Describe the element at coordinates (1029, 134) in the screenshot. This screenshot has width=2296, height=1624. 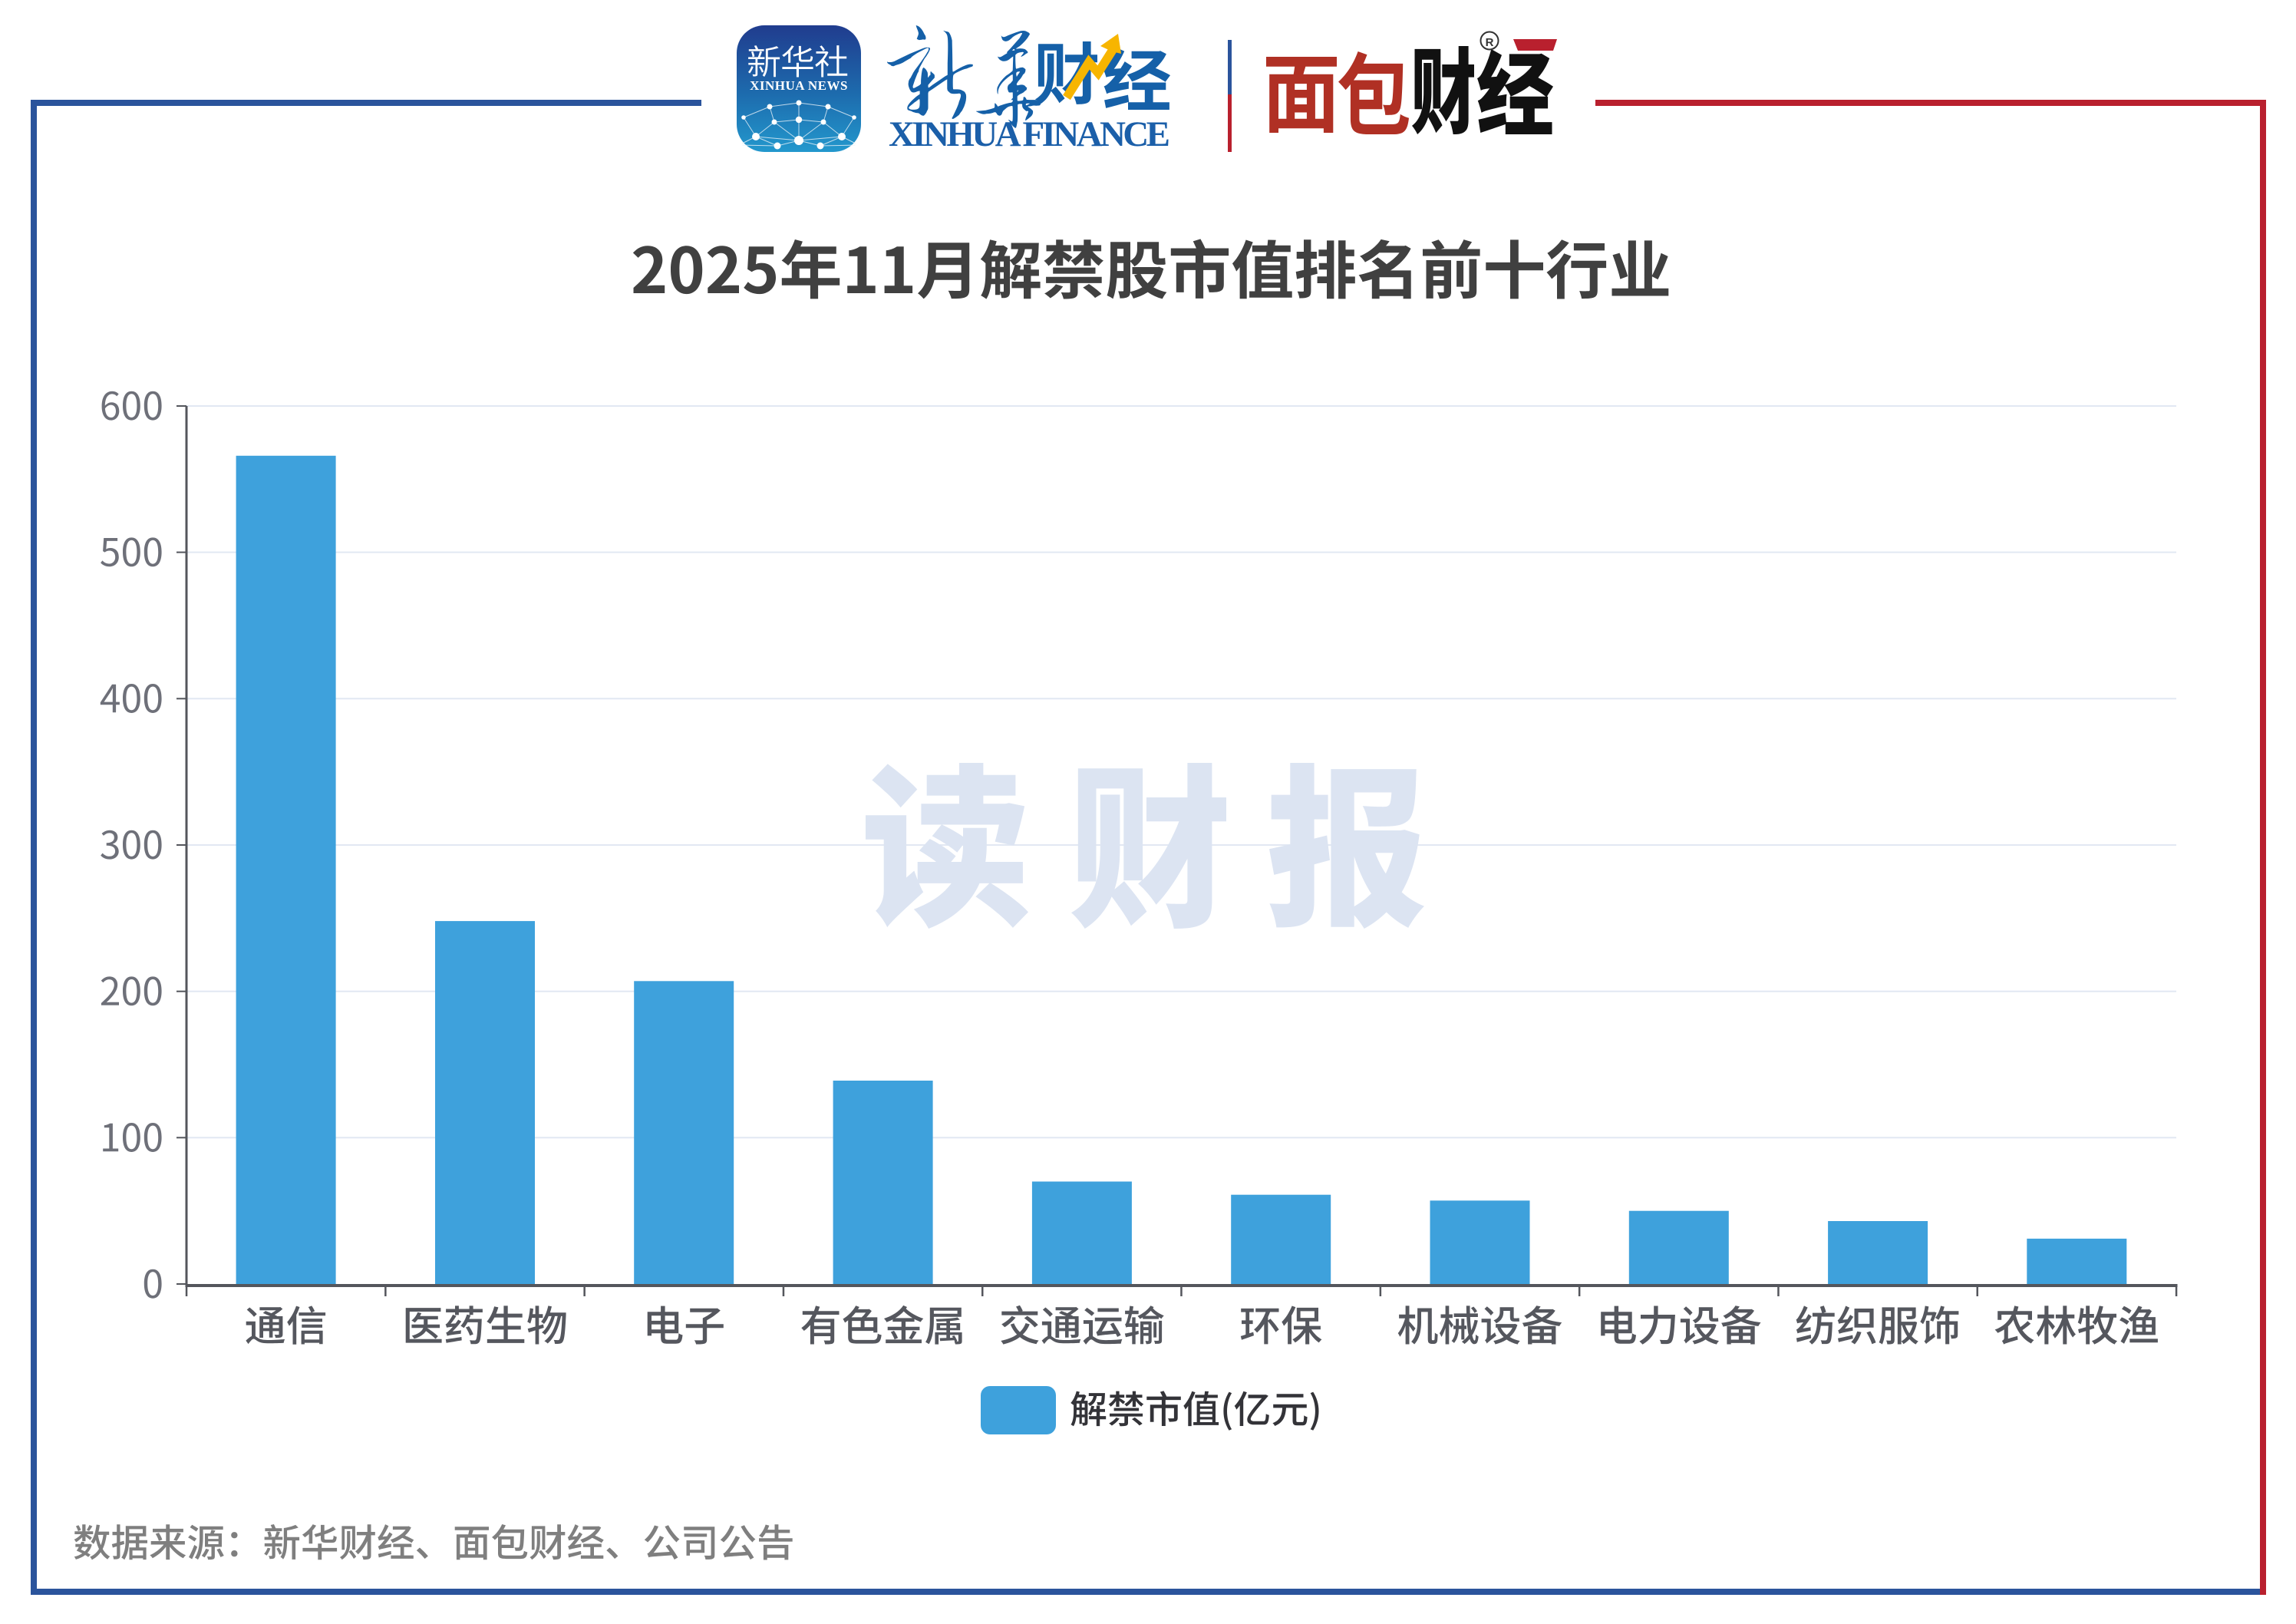
I see `svg-text: XINHUA FINANCE` at that location.